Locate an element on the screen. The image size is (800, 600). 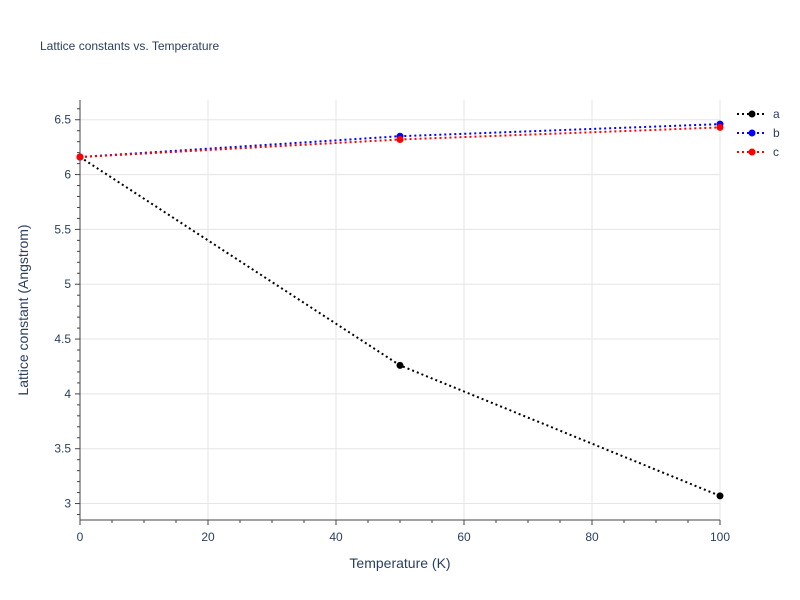
y-axis-title: Lattice constant (Angstrom) is located at coordinates (23, 309).